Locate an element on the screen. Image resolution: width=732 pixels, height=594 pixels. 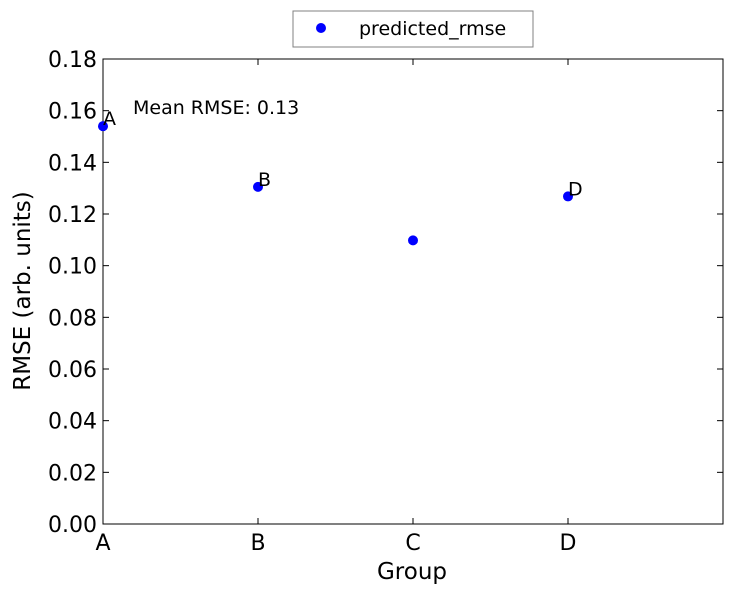
point-label: D is located at coordinates (575, 189).